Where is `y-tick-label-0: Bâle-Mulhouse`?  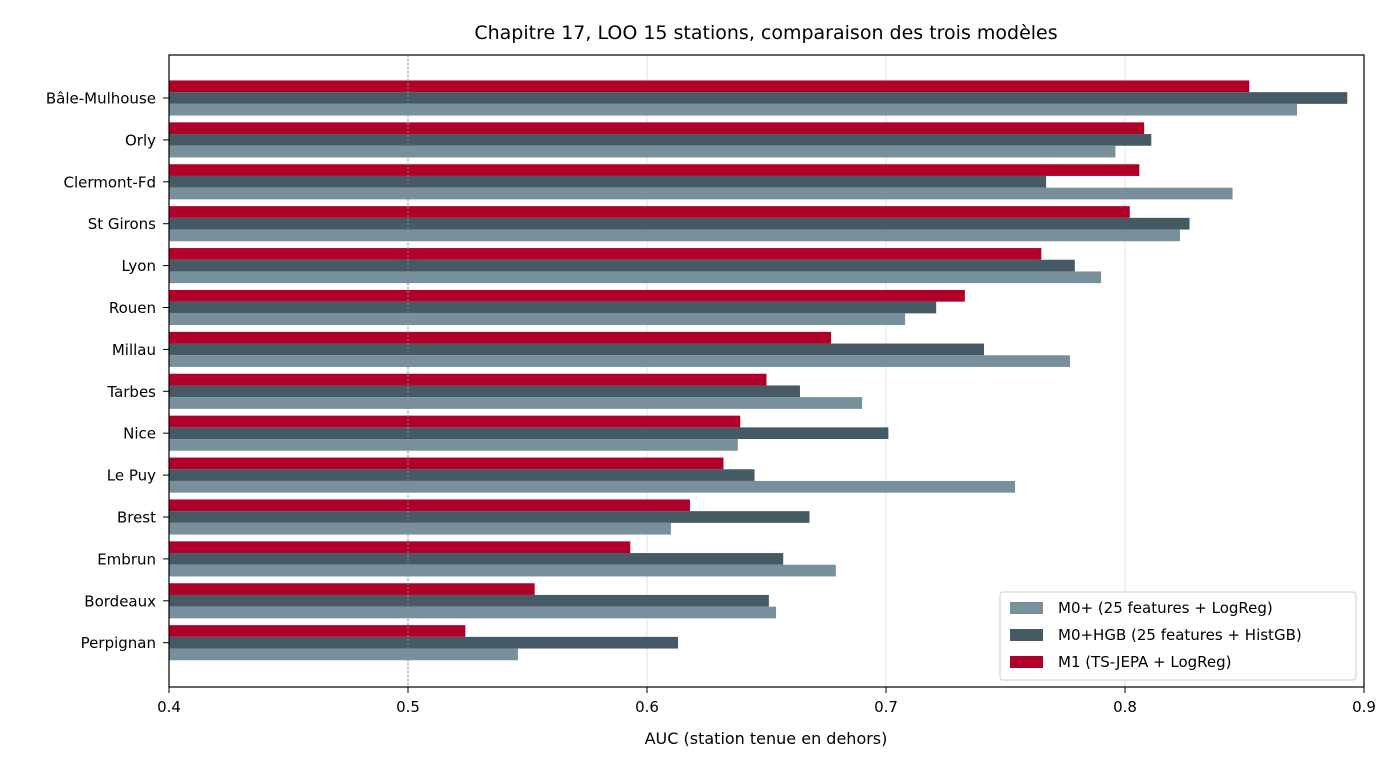 y-tick-label-0: Bâle-Mulhouse is located at coordinates (101, 99).